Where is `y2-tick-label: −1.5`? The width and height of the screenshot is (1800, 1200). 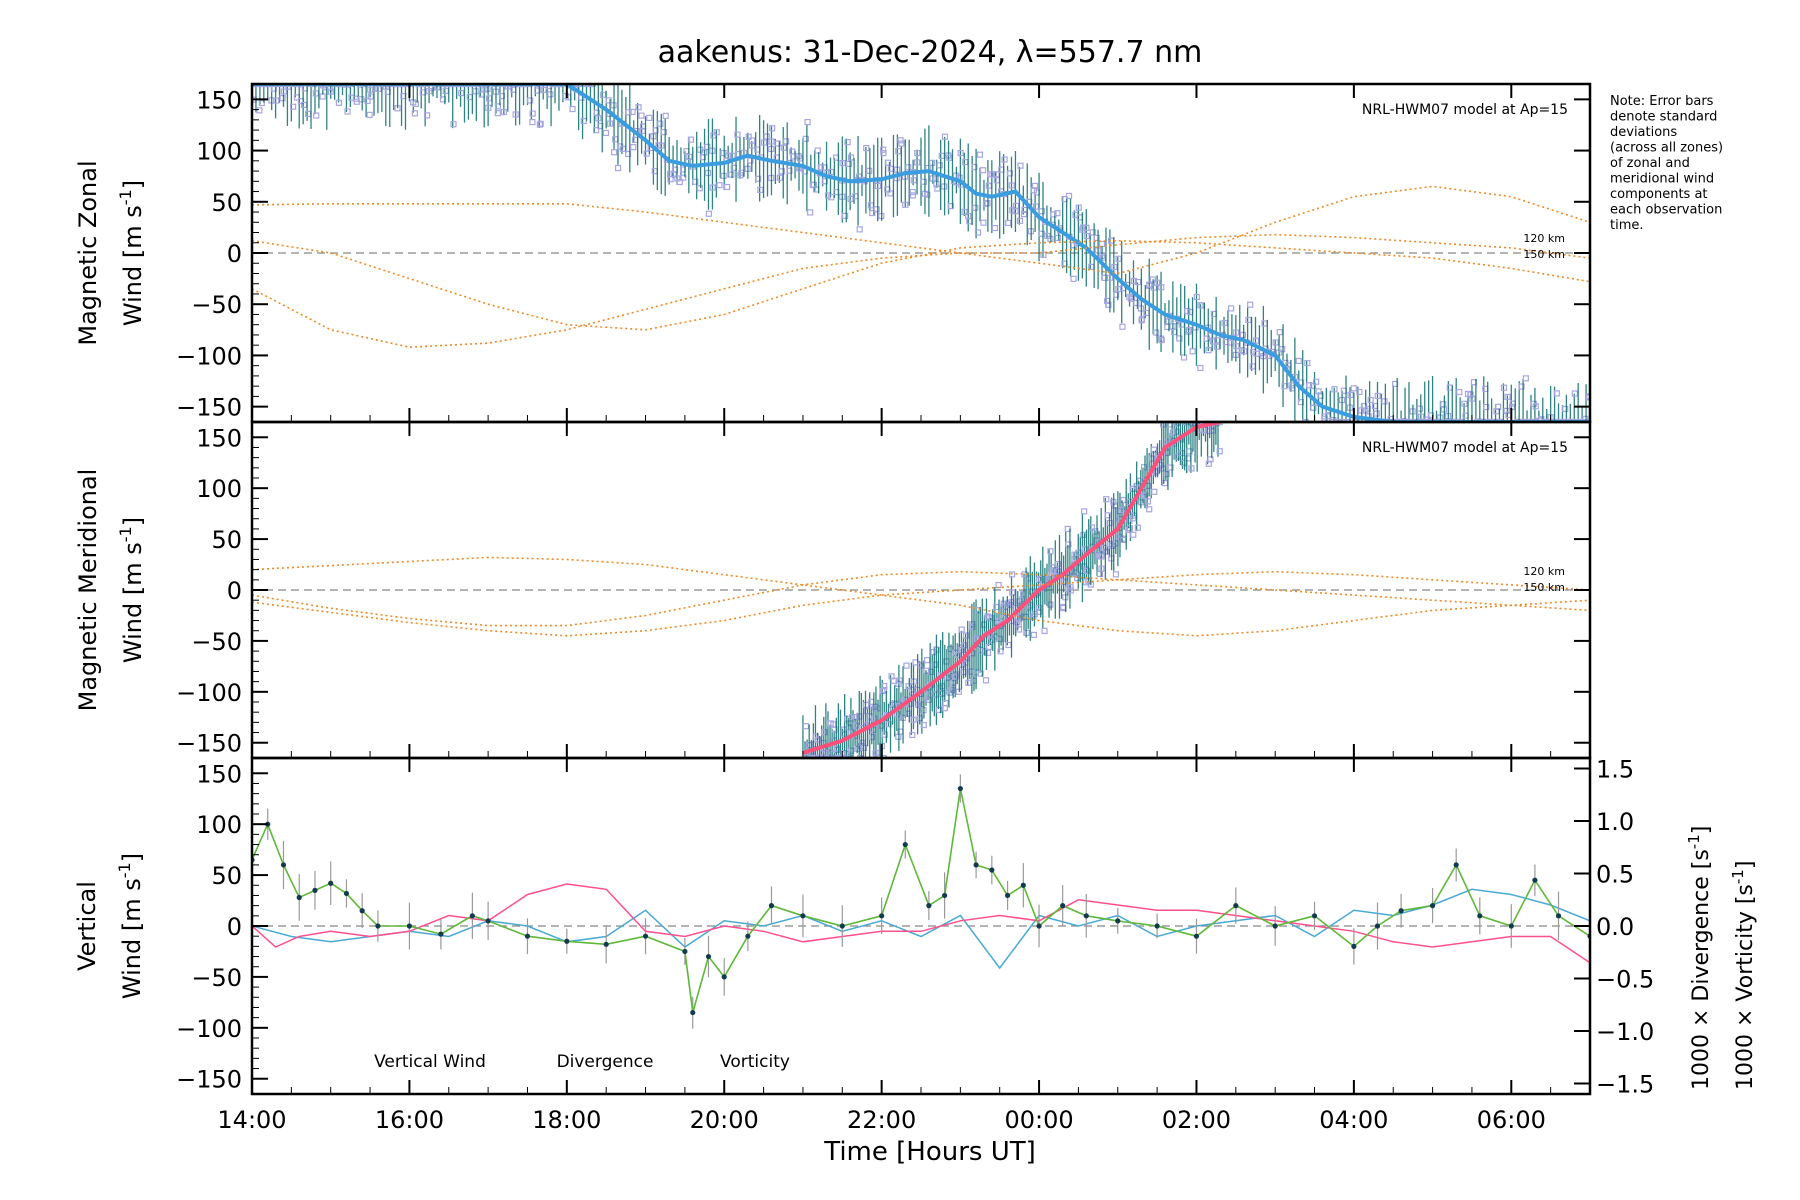 y2-tick-label: −1.5 is located at coordinates (1625, 1085).